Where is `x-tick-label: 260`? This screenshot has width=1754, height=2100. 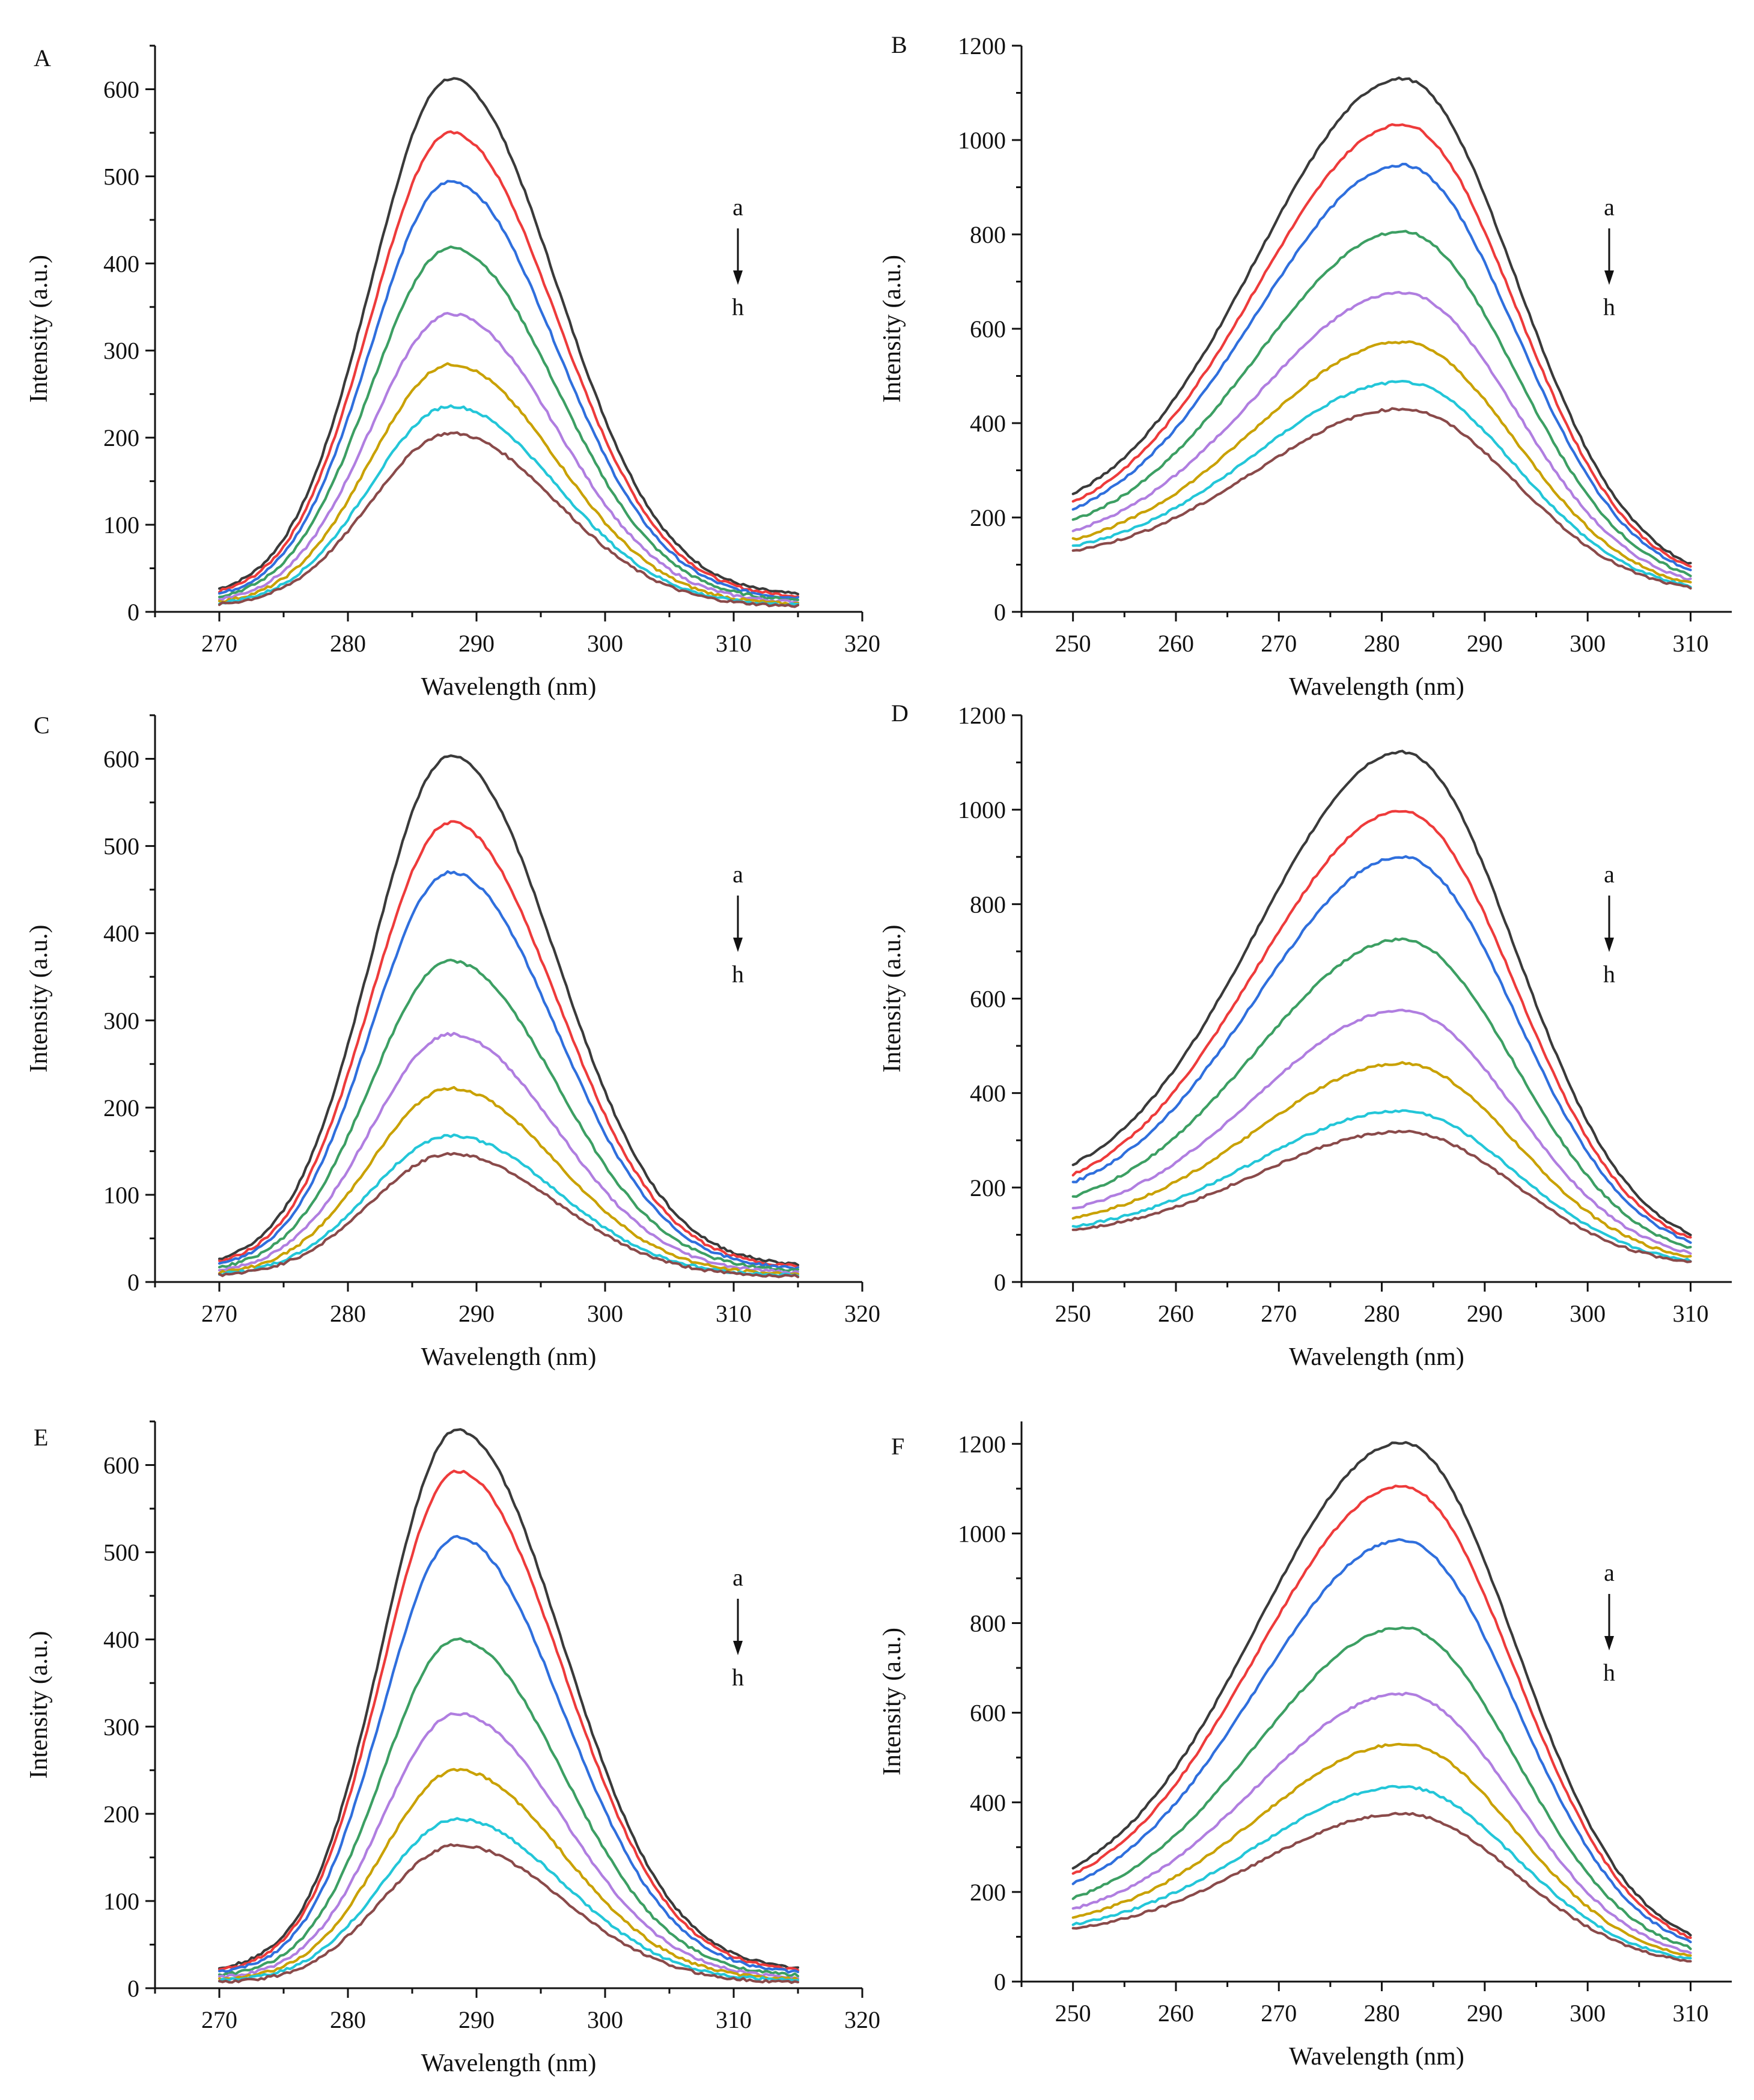
x-tick-label: 260 is located at coordinates (1176, 643).